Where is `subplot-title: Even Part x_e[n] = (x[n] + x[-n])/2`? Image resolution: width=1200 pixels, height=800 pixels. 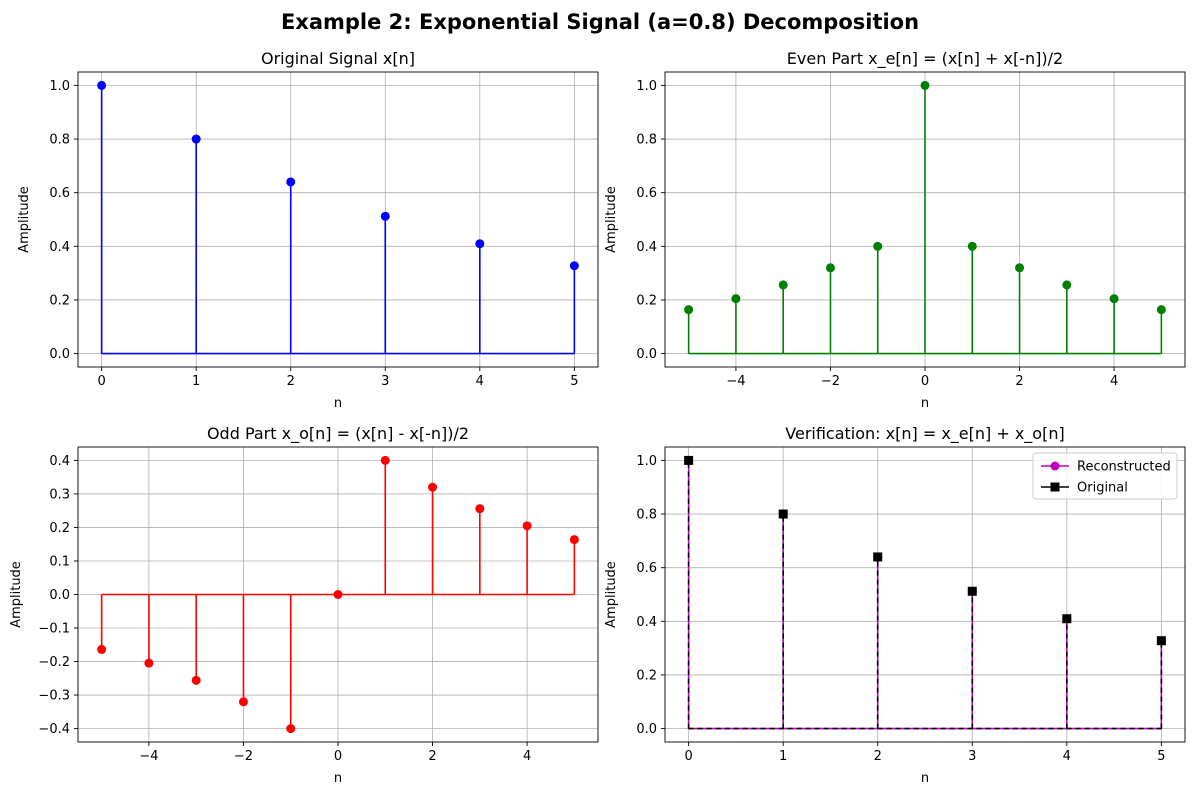
subplot-title: Even Part x_e[n] = (x[n] + x[-n])/2 is located at coordinates (925, 59).